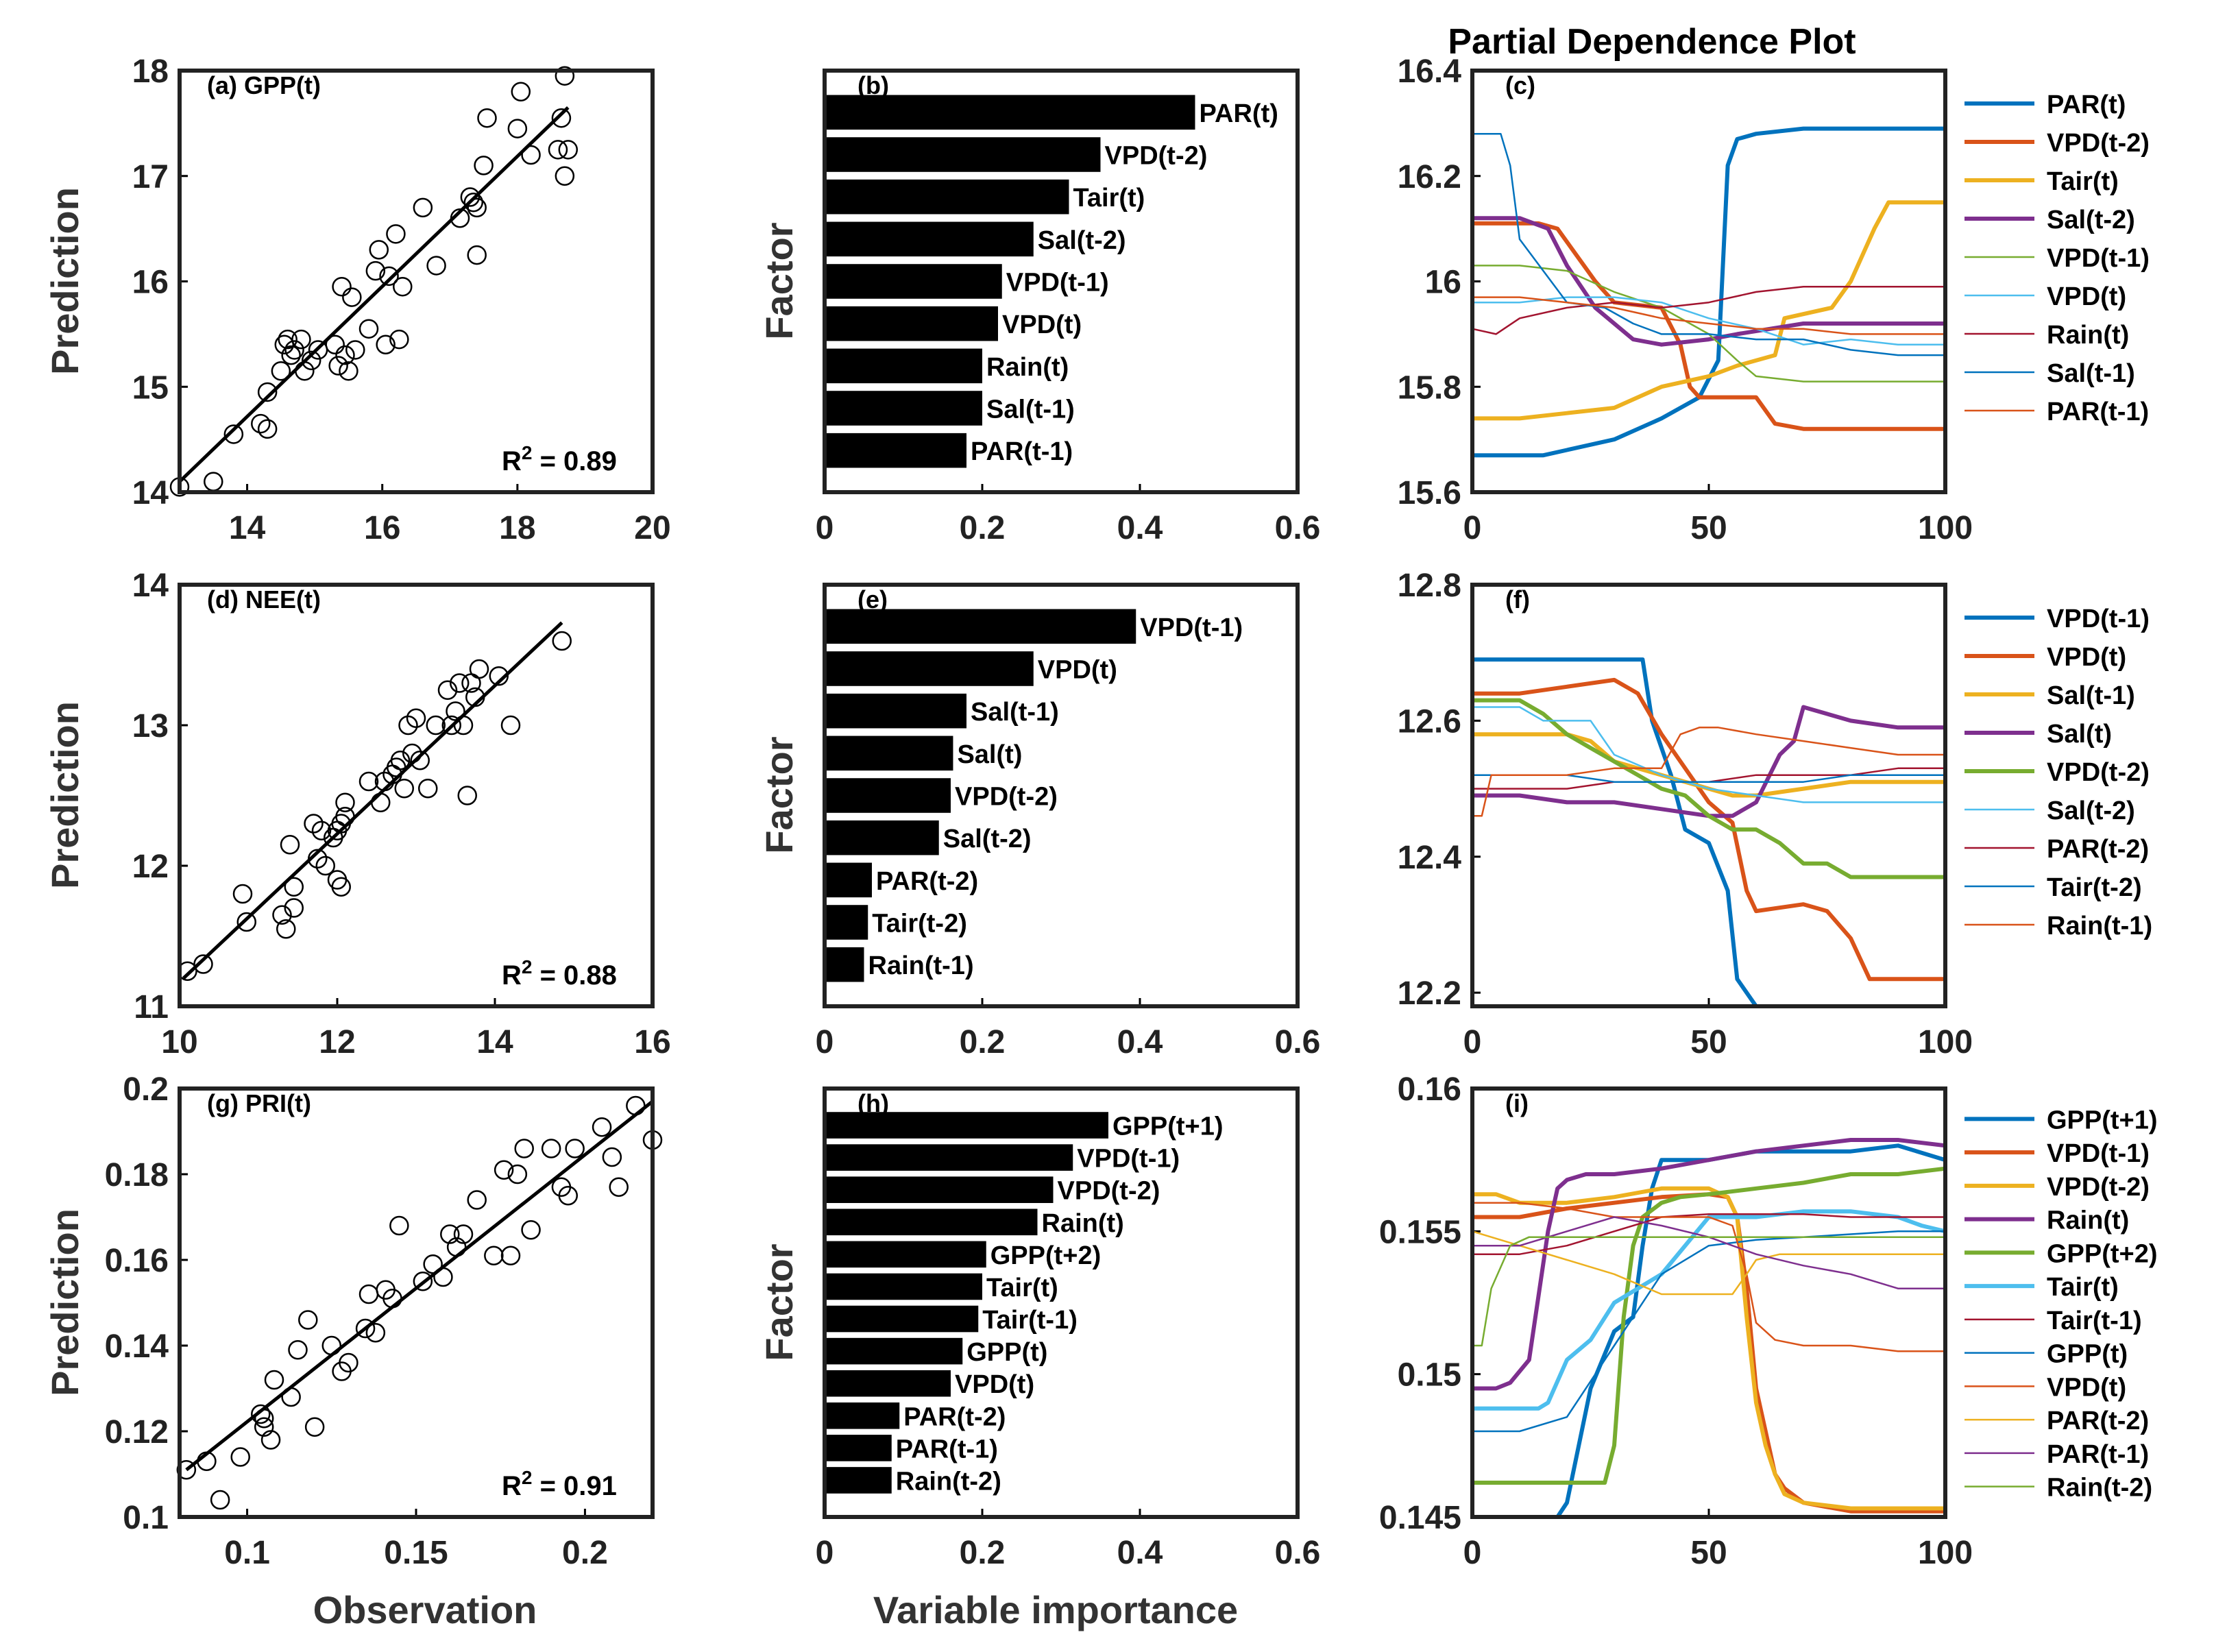 Image resolution: width=2214 pixels, height=1652 pixels. I want to click on bar-label: GPP(t), so click(1007, 1352).